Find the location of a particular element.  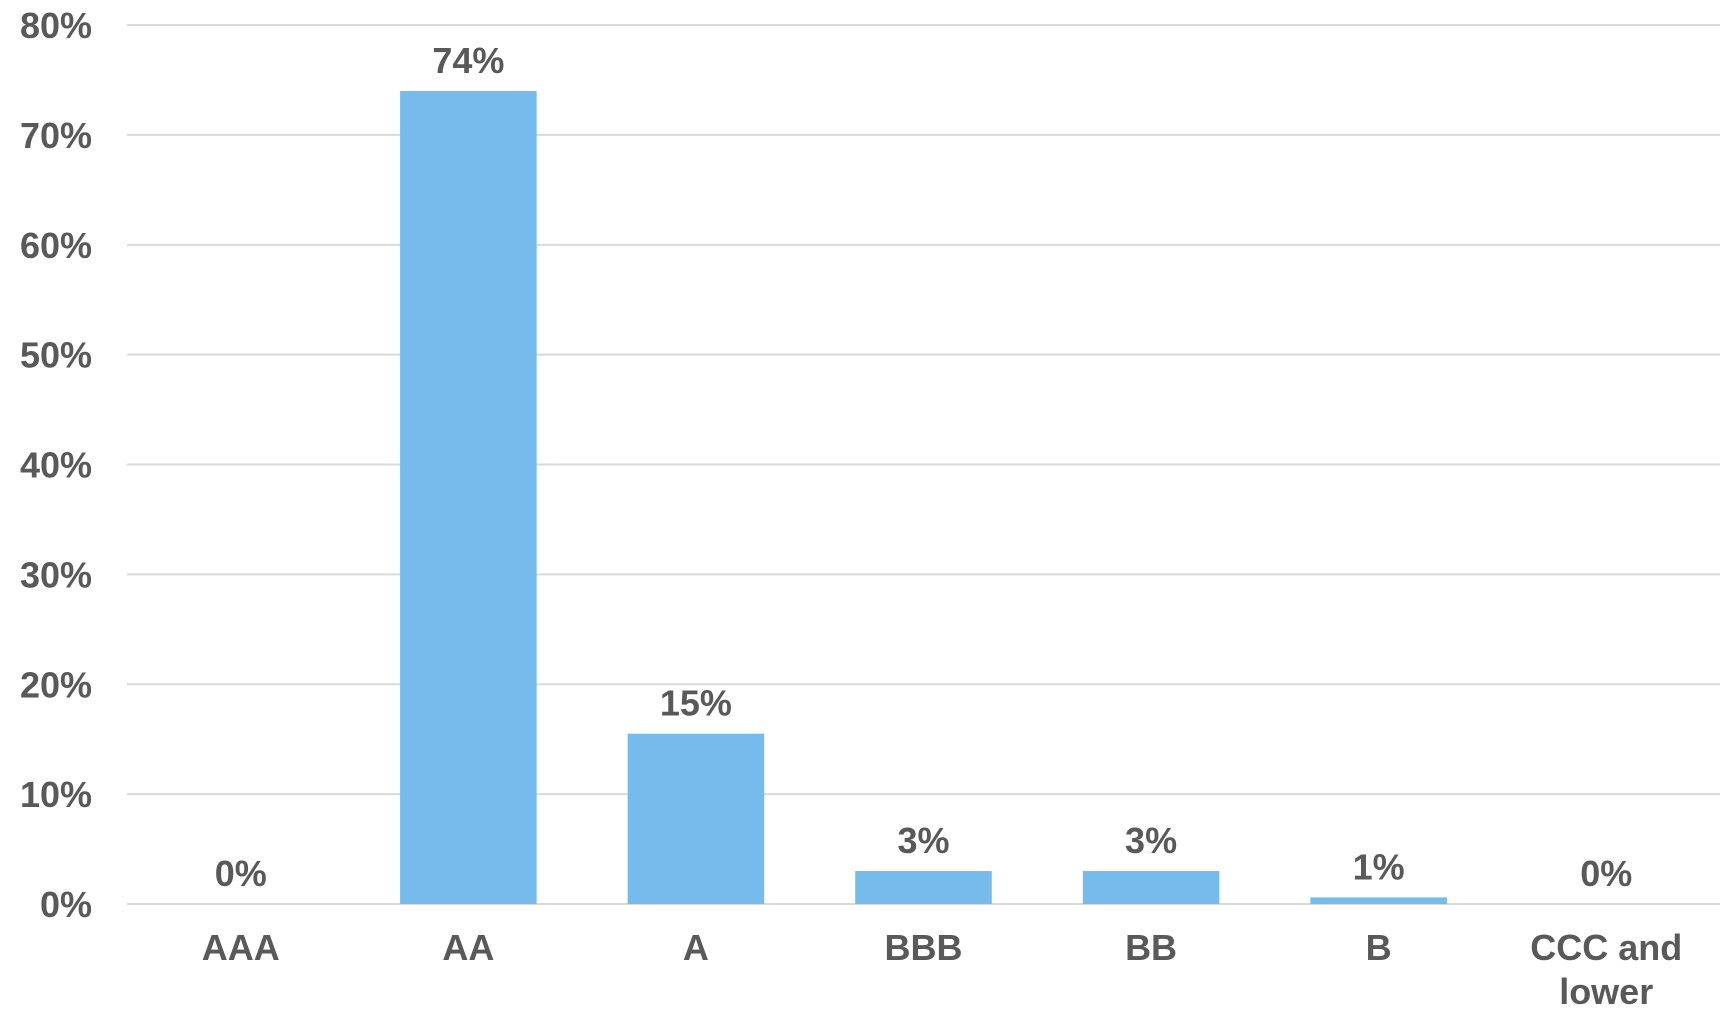

x-category-label: CCC and lower is located at coordinates (1606, 968).